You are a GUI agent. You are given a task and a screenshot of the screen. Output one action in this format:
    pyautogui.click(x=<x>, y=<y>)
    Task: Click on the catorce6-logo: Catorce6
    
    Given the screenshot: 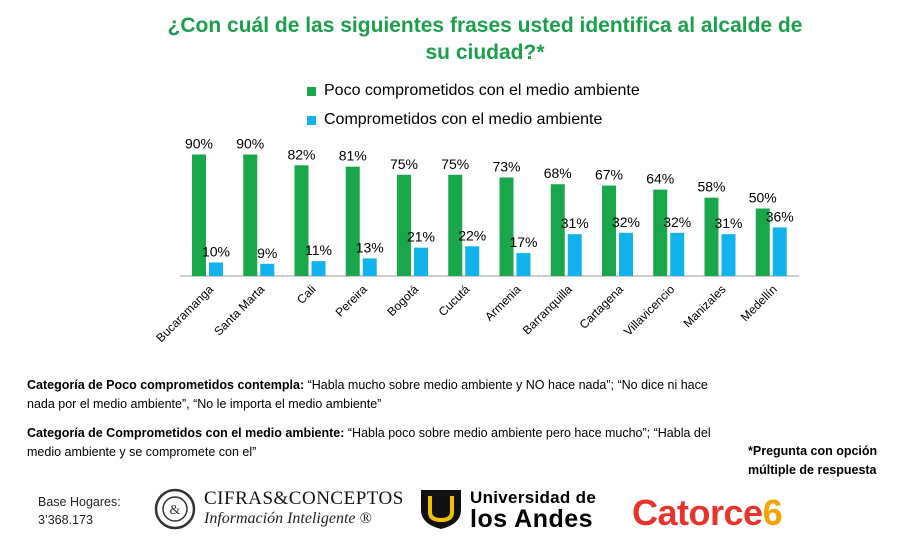 What is the action you would take?
    pyautogui.click(x=707, y=513)
    